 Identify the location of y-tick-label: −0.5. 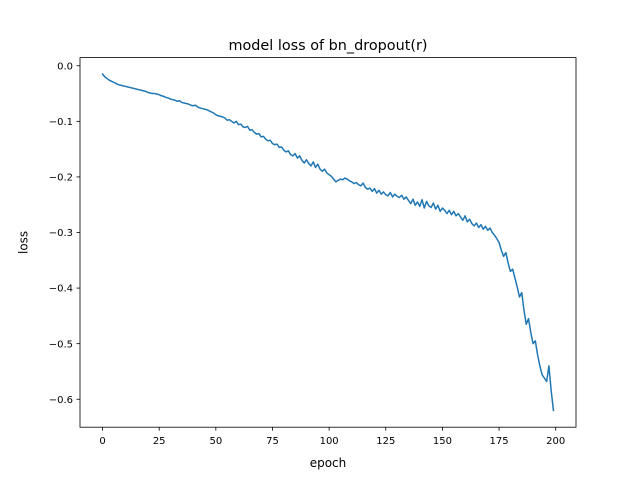
(61, 344).